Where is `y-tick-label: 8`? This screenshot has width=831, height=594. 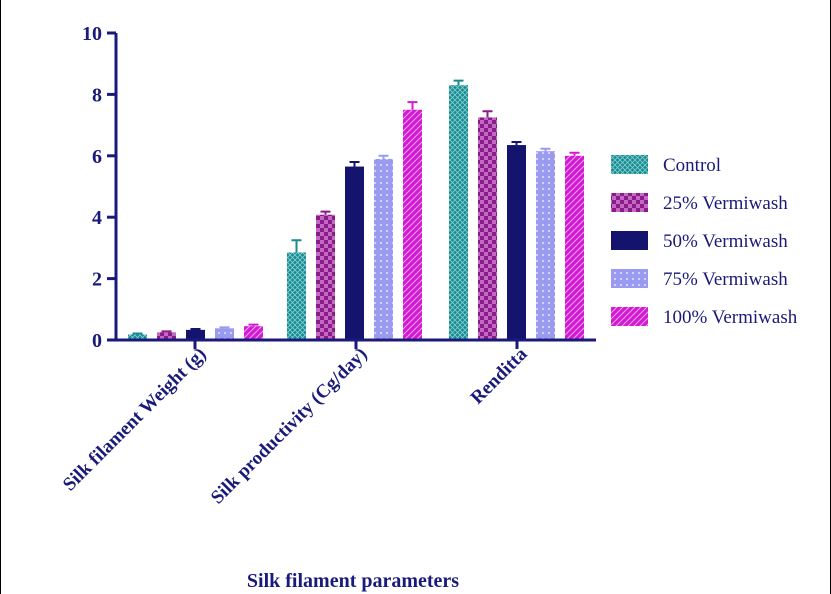
y-tick-label: 8 is located at coordinates (97, 95).